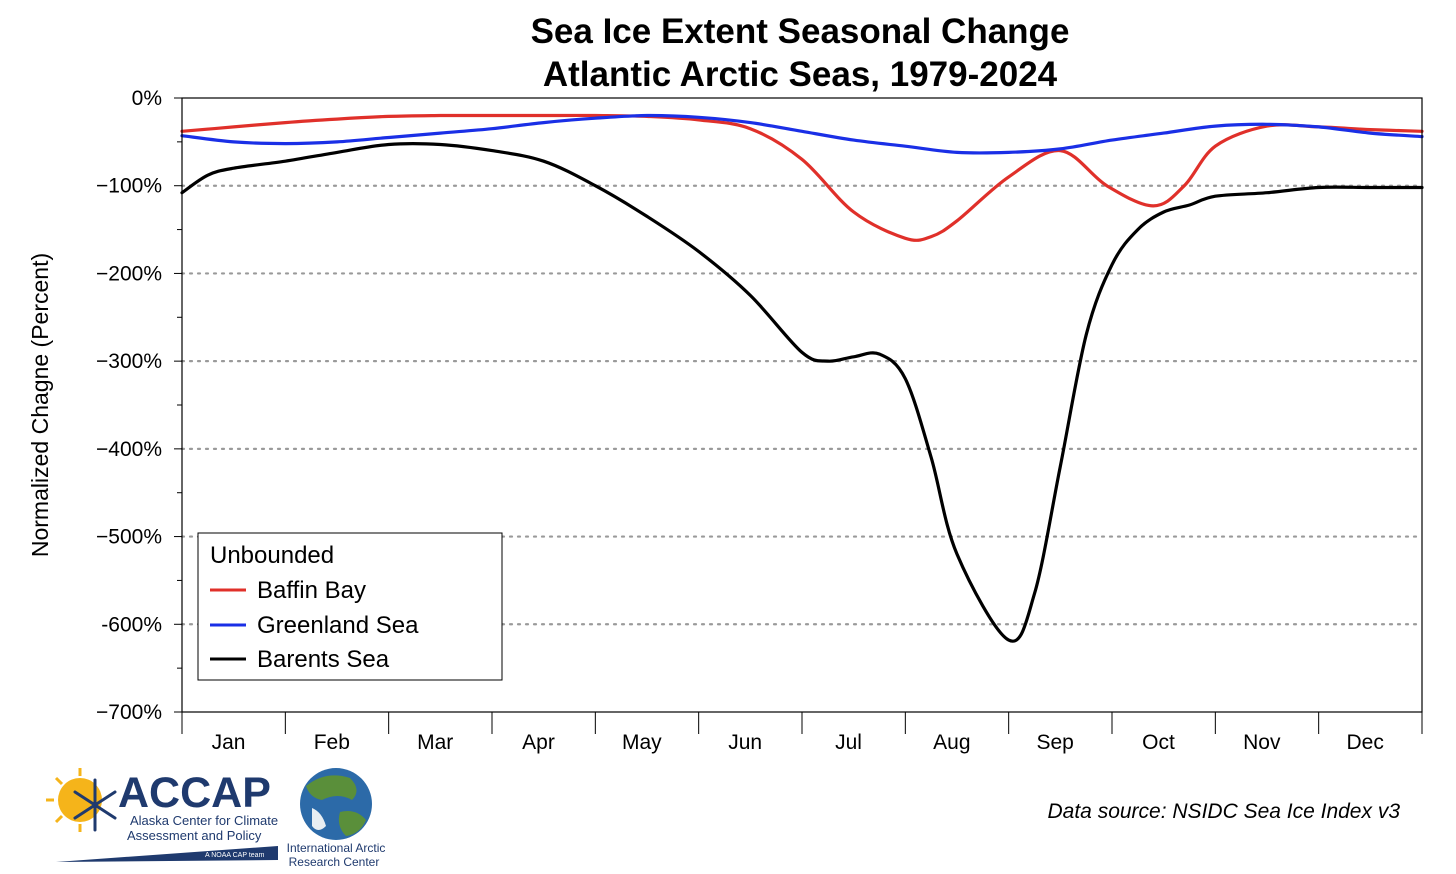  What do you see at coordinates (334, 862) in the screenshot?
I see `iarc-line2: Research Center` at bounding box center [334, 862].